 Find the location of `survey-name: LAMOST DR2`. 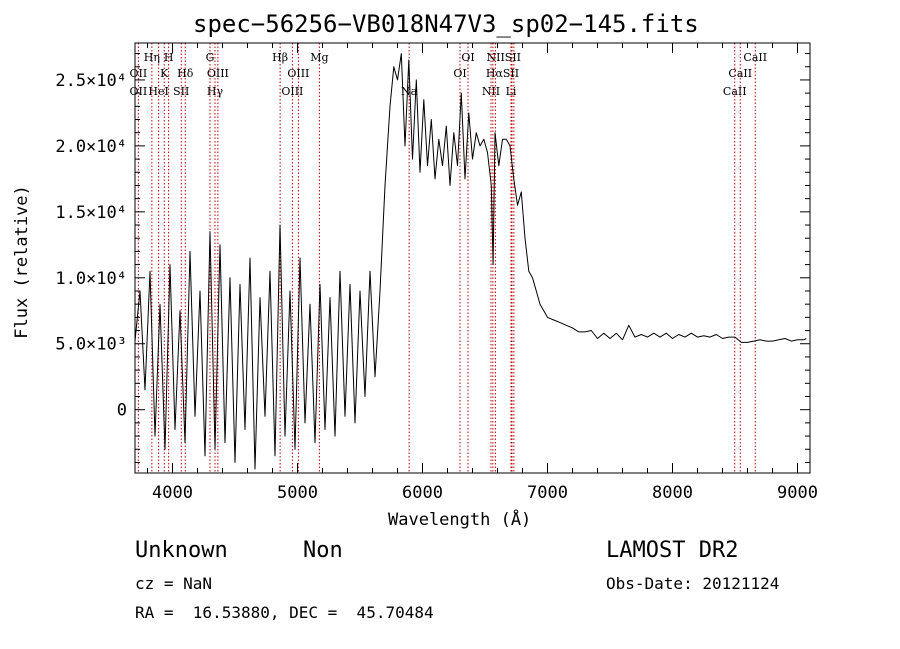

survey-name: LAMOST DR2 is located at coordinates (672, 550).